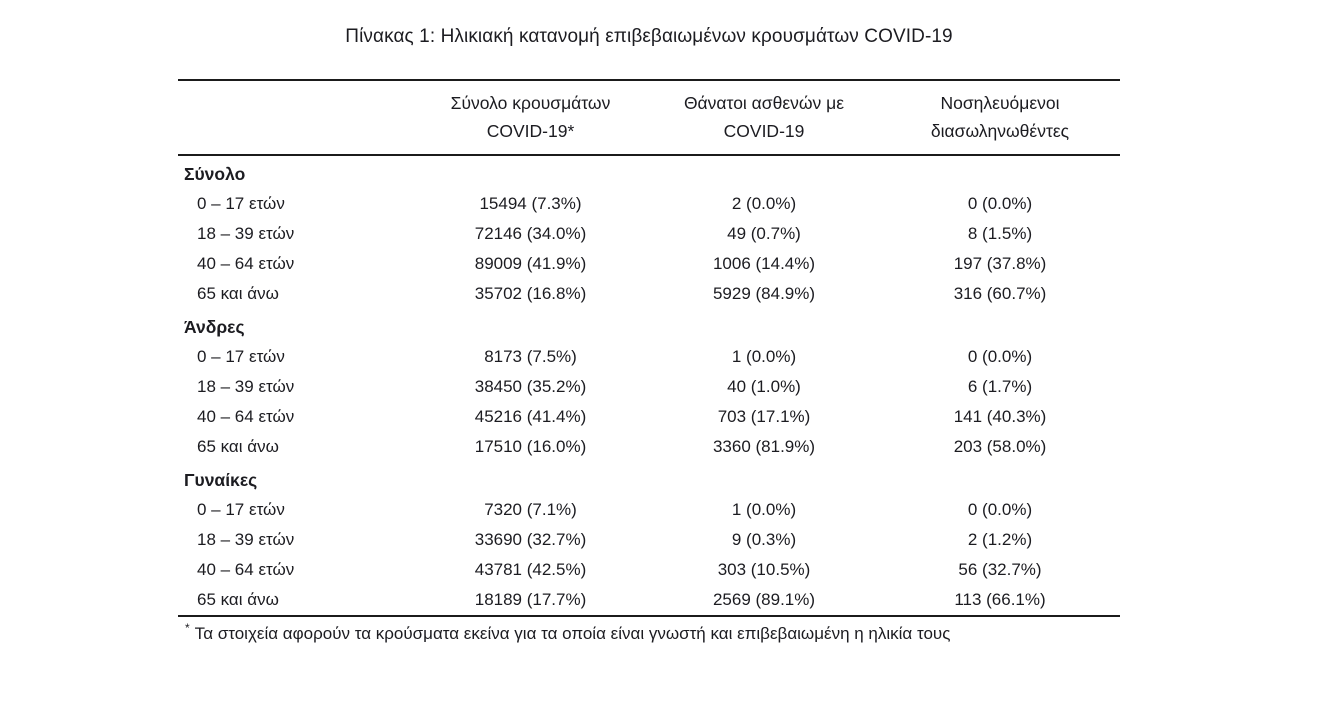  Describe the element at coordinates (1000, 416) in the screenshot. I see `intubated-value: 141 (40.3%)` at that location.